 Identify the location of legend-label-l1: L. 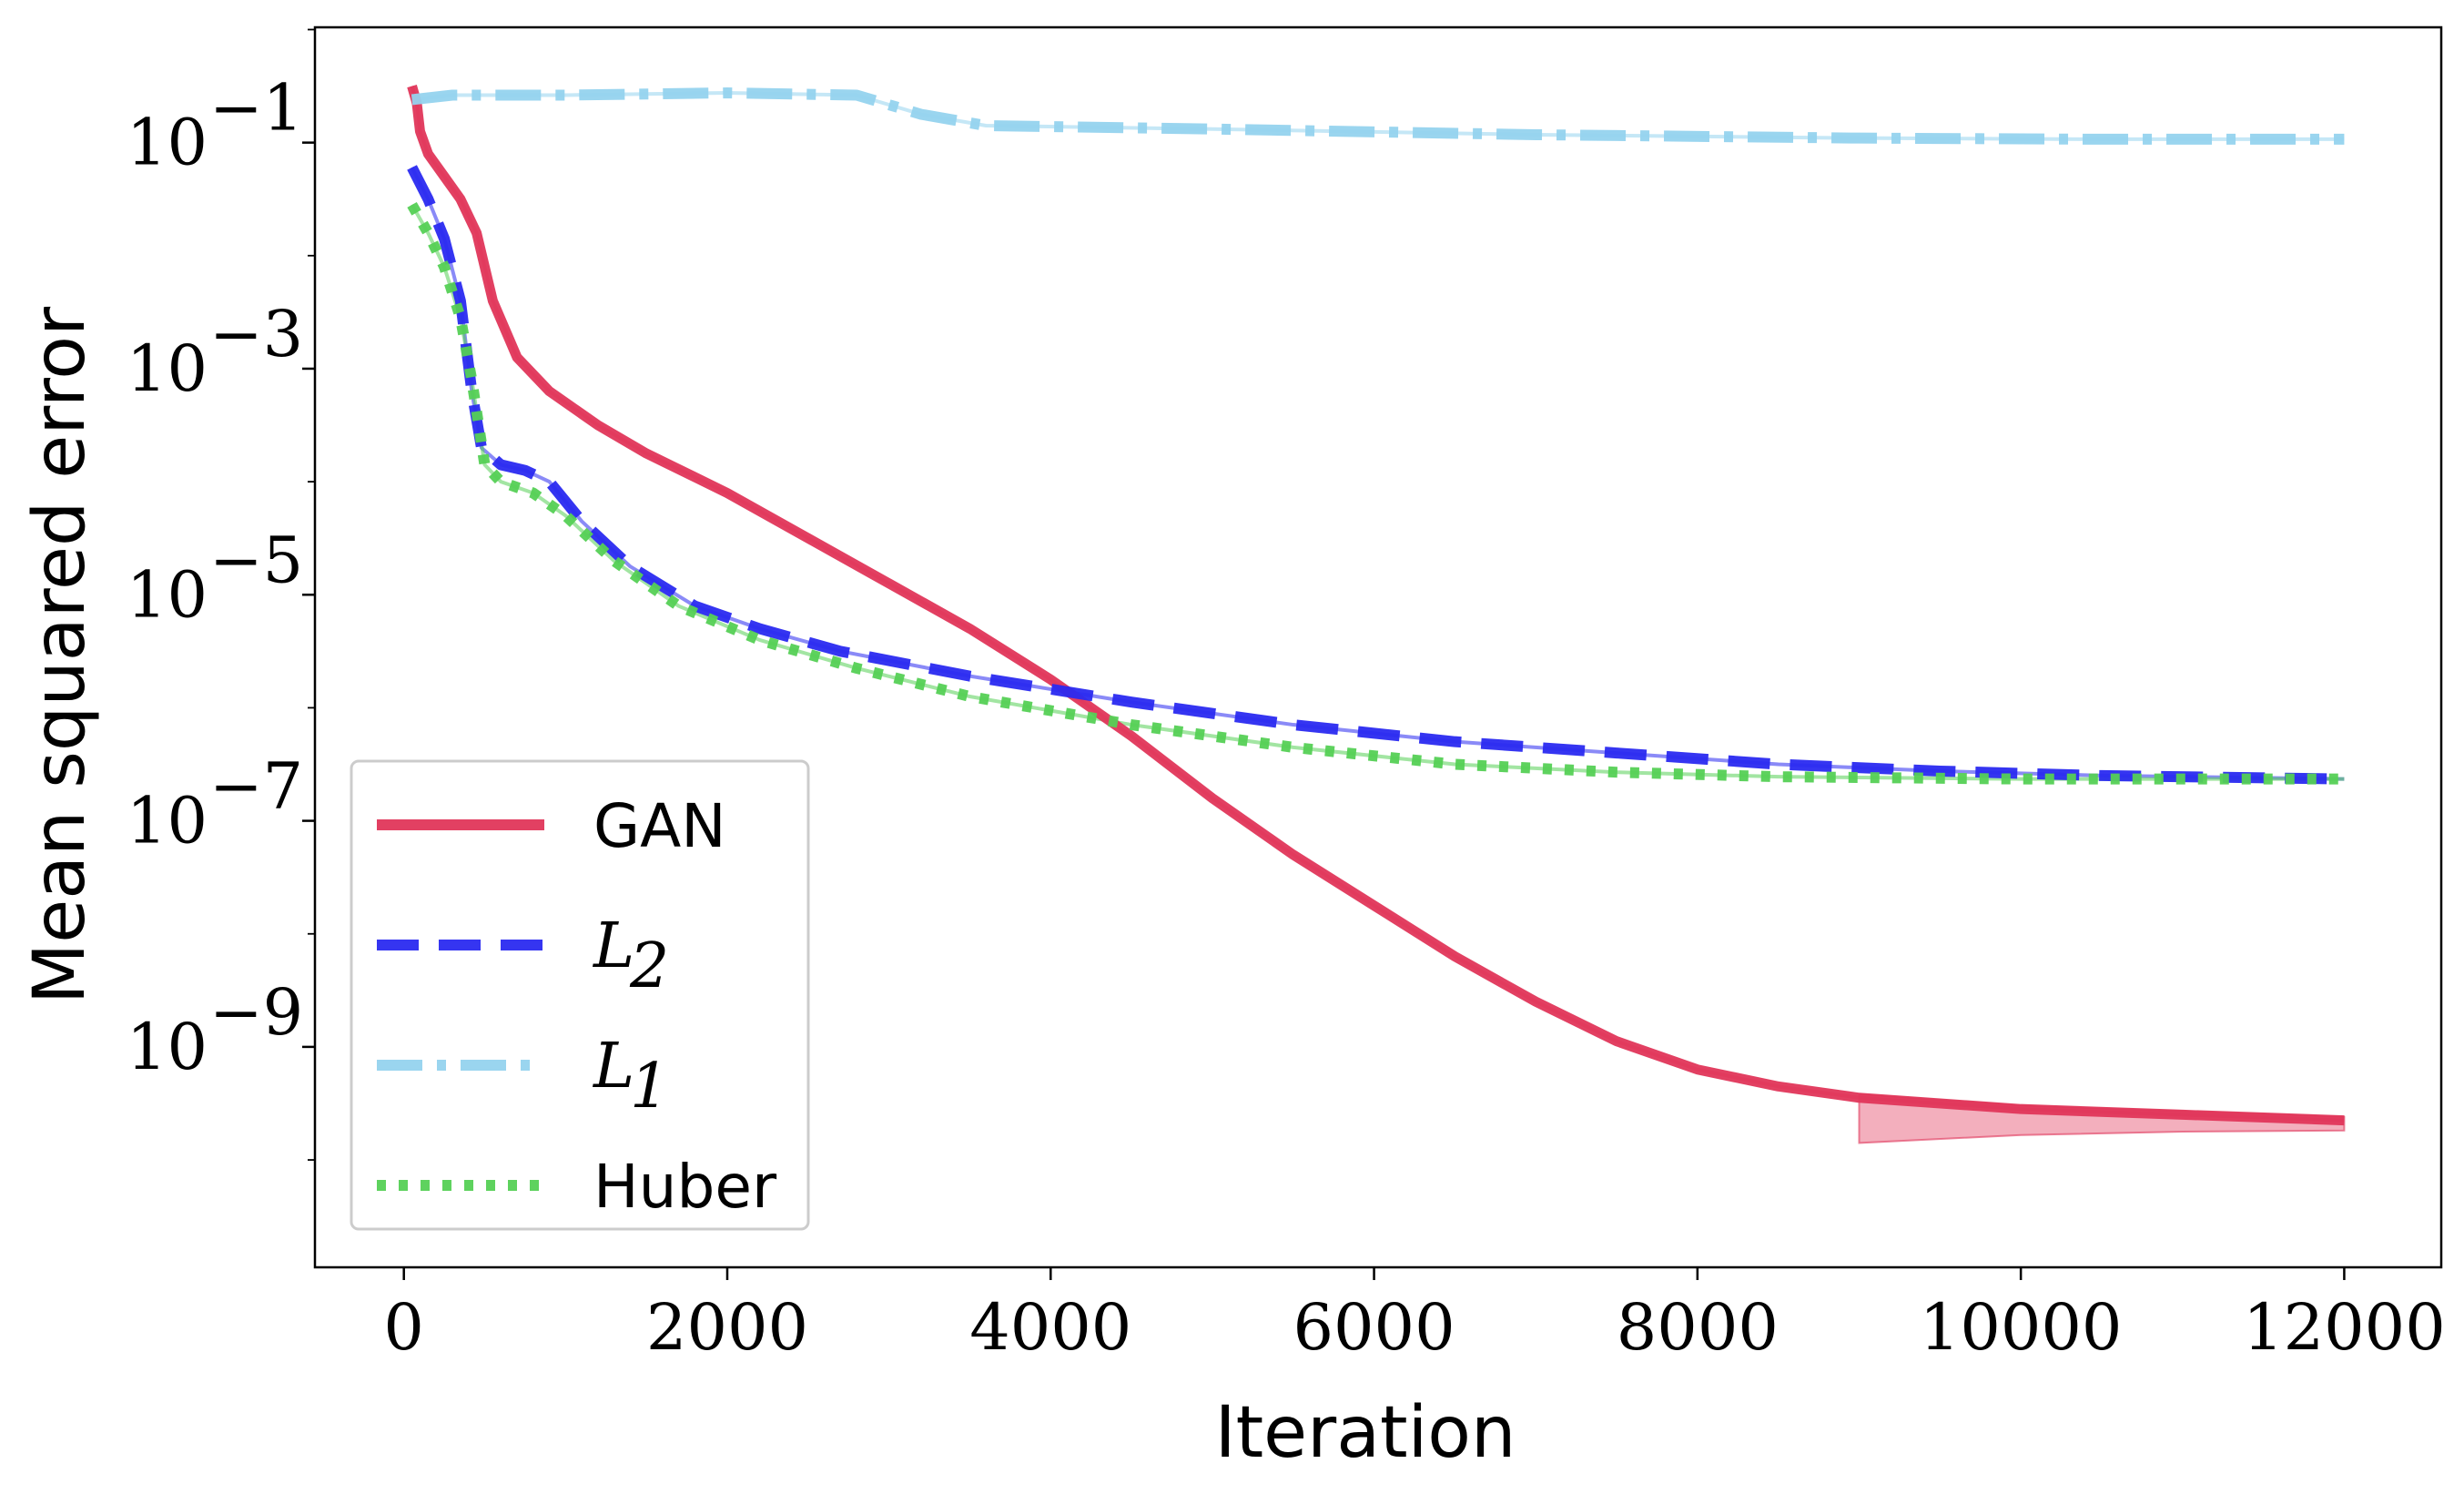
(613, 1067).